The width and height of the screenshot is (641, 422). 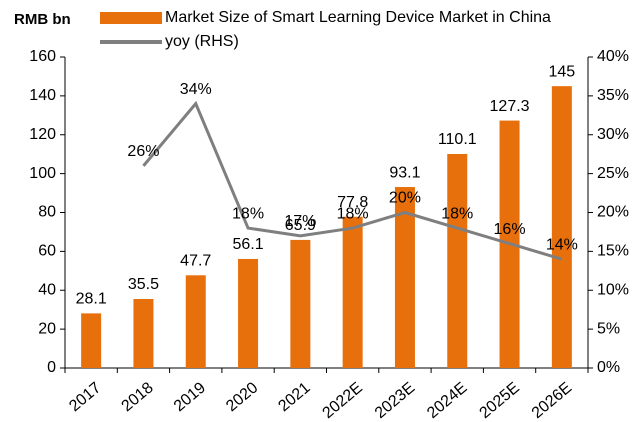 What do you see at coordinates (196, 89) in the screenshot?
I see `line-value-label: 34%` at bounding box center [196, 89].